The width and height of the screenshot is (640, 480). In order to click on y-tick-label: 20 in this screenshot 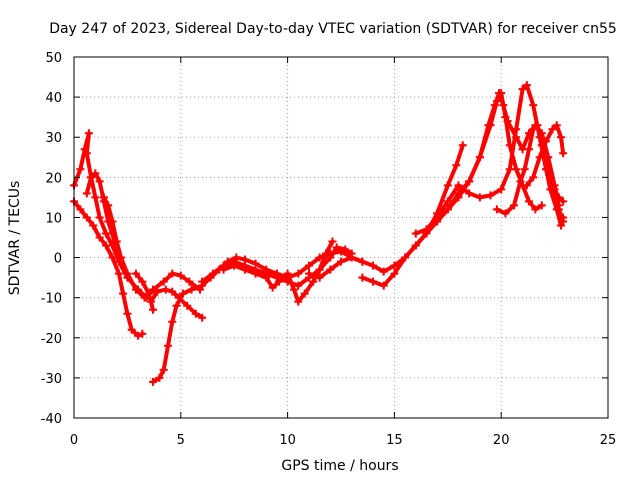, I will do `click(53, 178)`.